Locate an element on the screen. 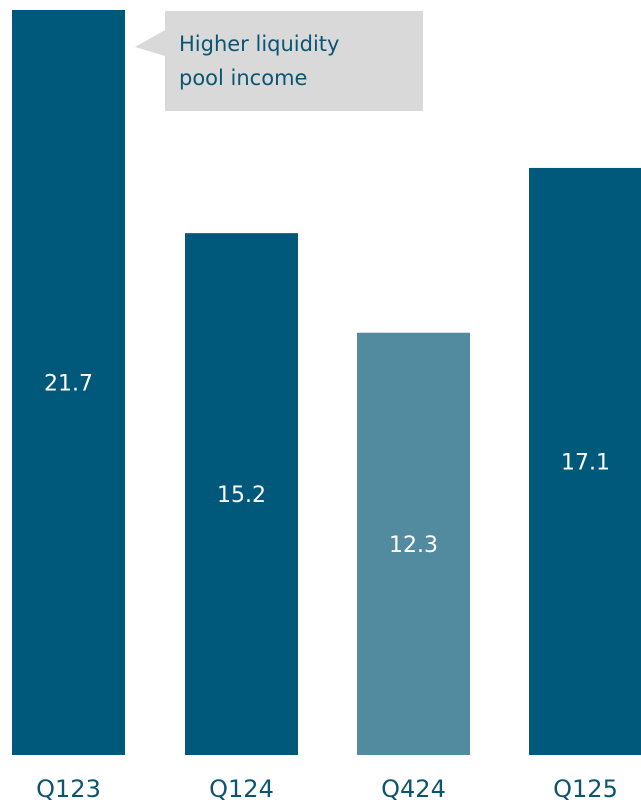 The width and height of the screenshot is (641, 809). x-tick-label-q123: Q123 is located at coordinates (68, 789).